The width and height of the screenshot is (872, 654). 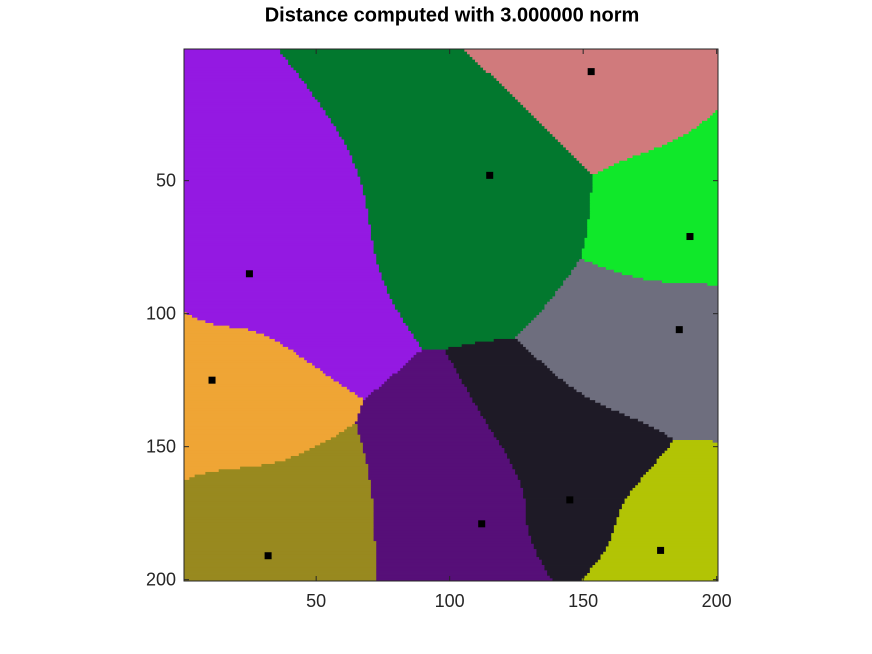 I want to click on seed-point, so click(x=570, y=500).